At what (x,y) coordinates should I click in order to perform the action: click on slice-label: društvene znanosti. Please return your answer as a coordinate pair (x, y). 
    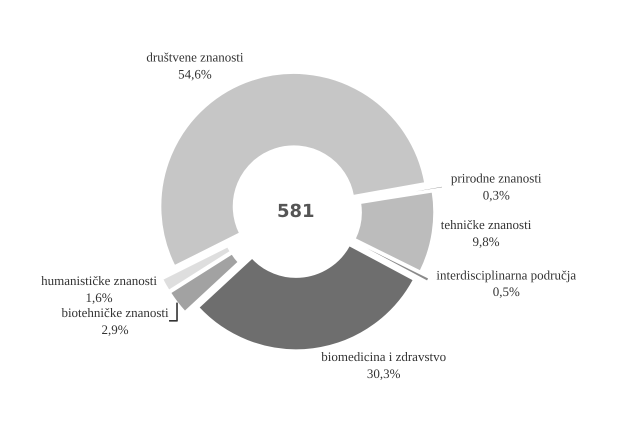
    Looking at the image, I should click on (195, 56).